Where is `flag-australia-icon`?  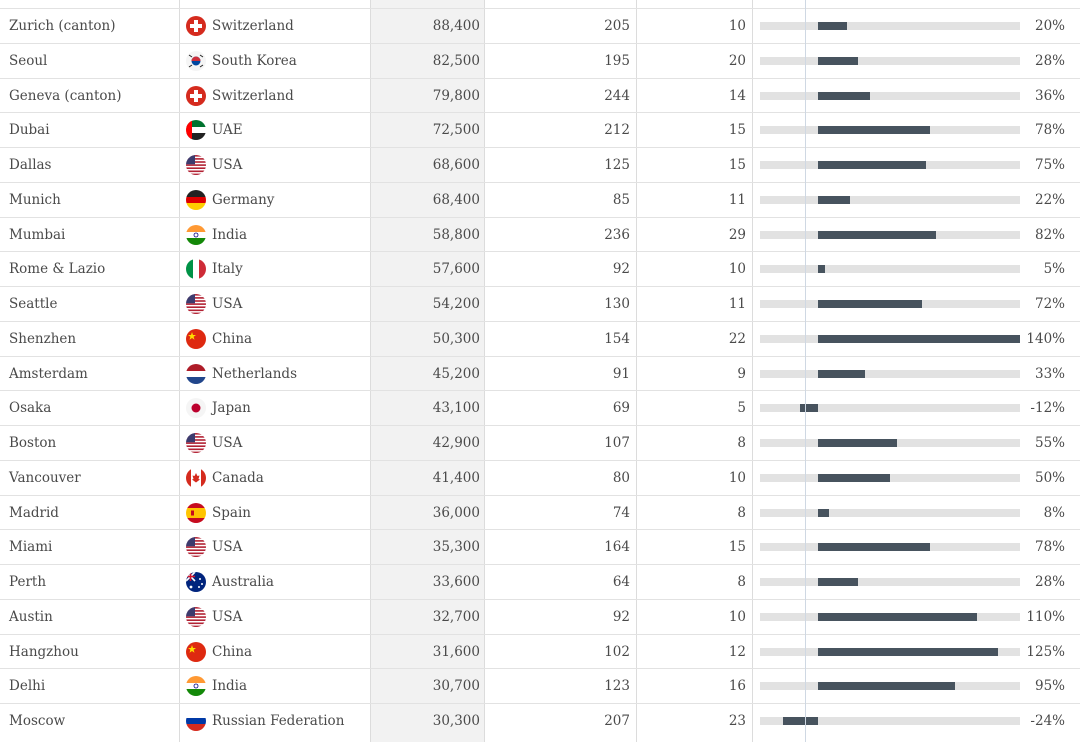 flag-australia-icon is located at coordinates (196, 582).